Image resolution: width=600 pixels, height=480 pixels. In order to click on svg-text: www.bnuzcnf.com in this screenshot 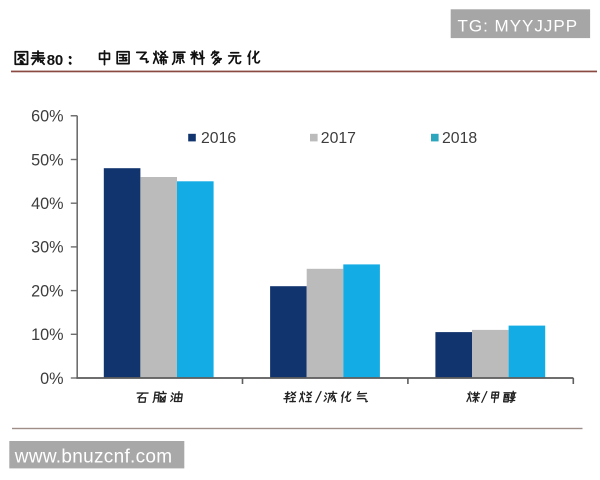, I will do `click(93, 457)`.